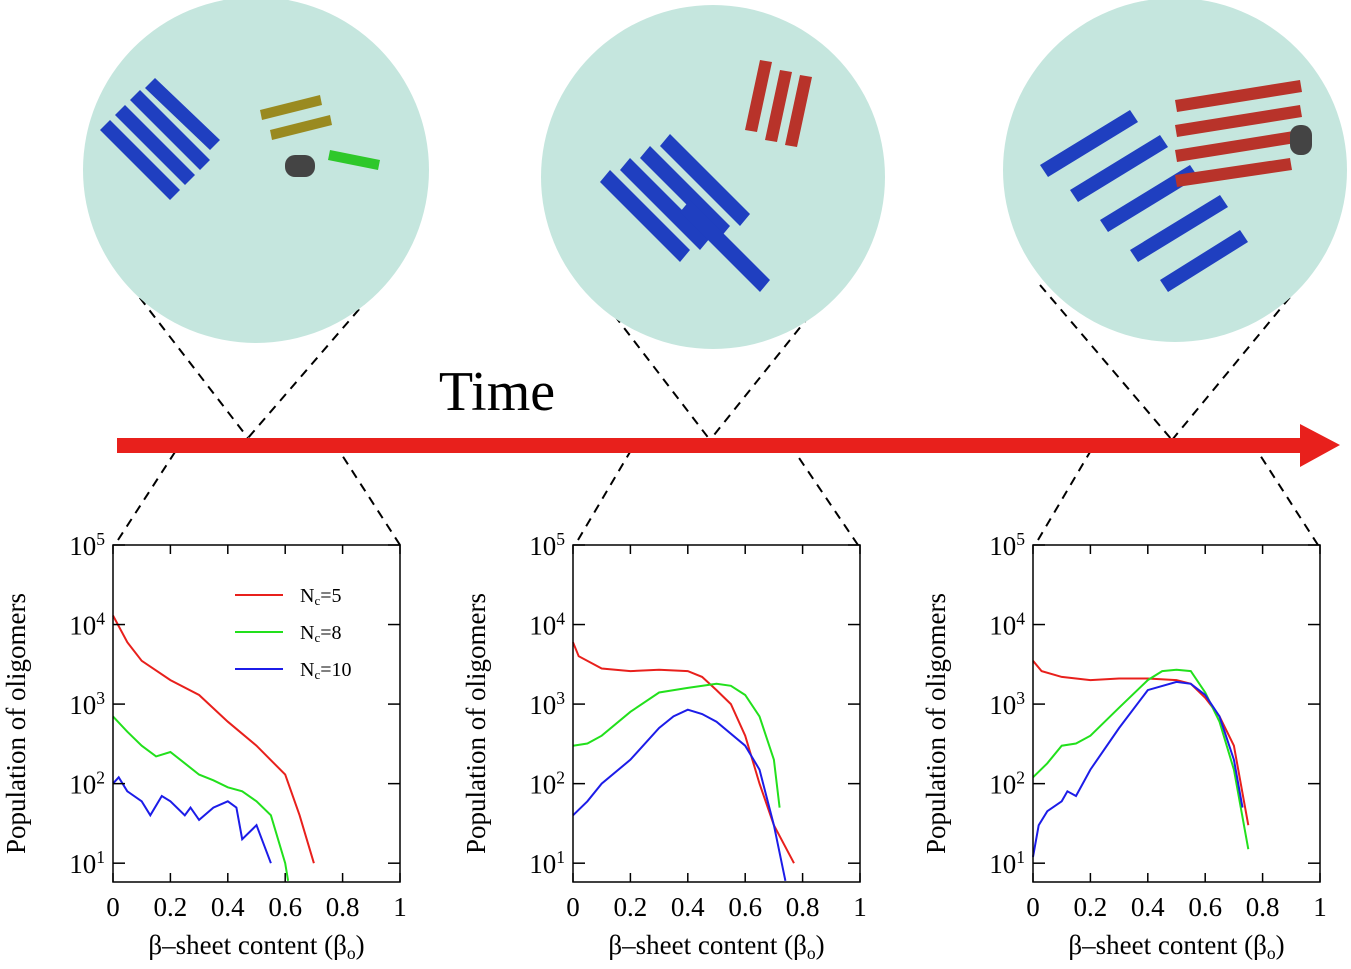  What do you see at coordinates (728, 414) in the screenshot?
I see `time-arrow: Time` at bounding box center [728, 414].